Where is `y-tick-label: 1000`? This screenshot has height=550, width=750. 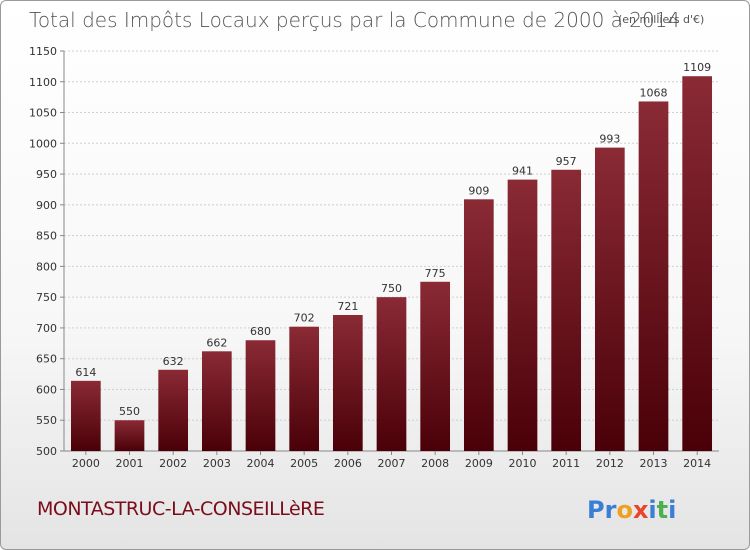
y-tick-label: 1000 is located at coordinates (43, 143).